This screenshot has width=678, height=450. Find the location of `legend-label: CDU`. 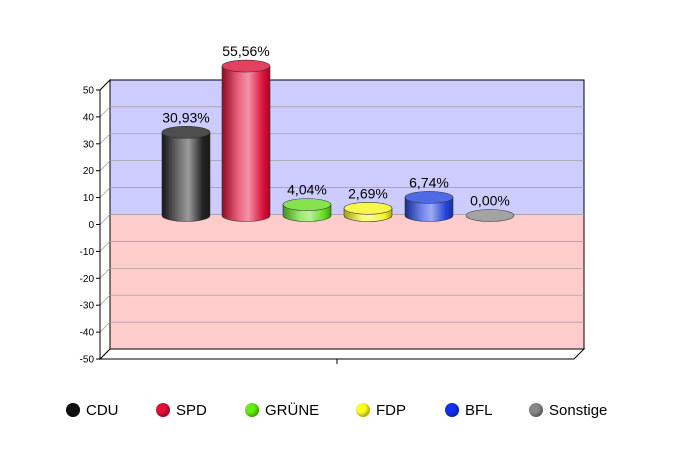

legend-label: CDU is located at coordinates (102, 410).